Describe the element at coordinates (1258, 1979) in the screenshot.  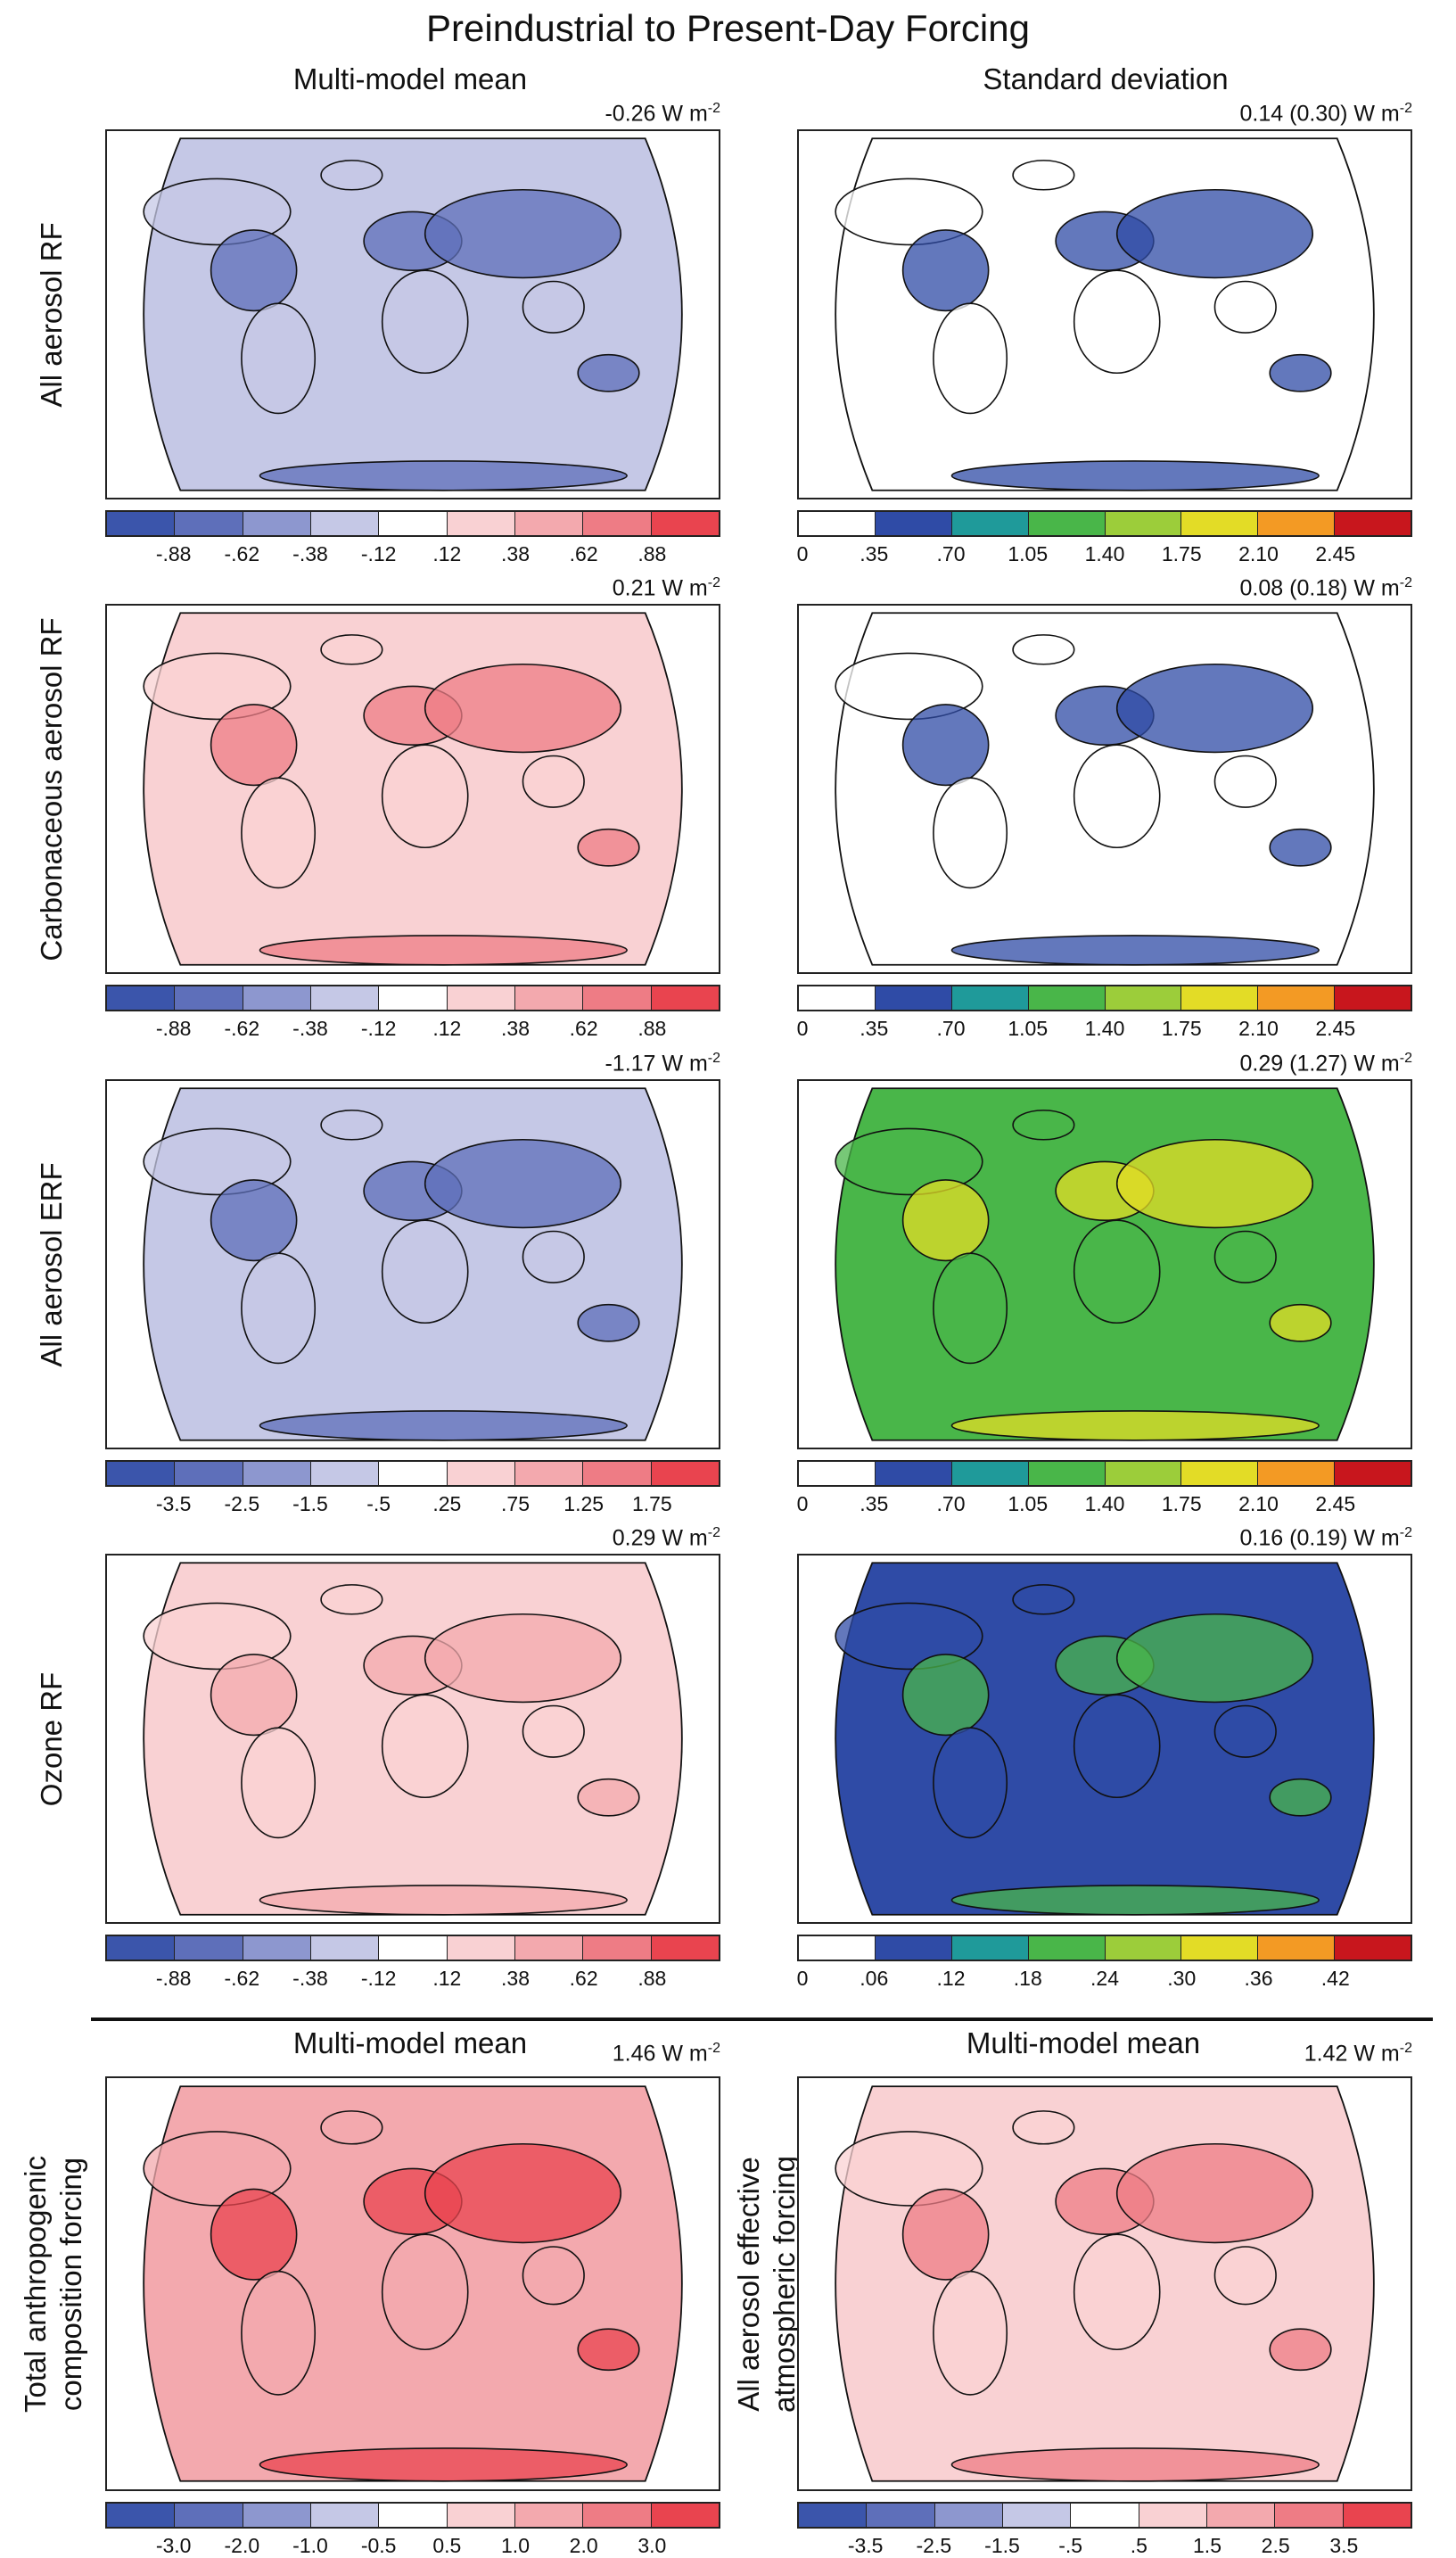
I see `colorbar-tick-label: .36` at that location.